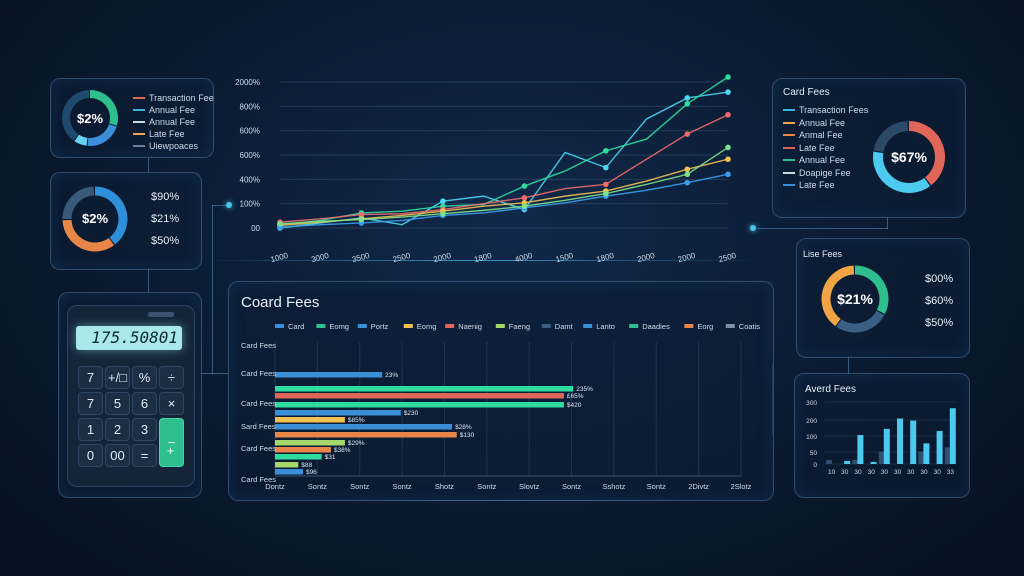 The image size is (1024, 576). I want to click on lise-value-1: $00%, so click(939, 279).